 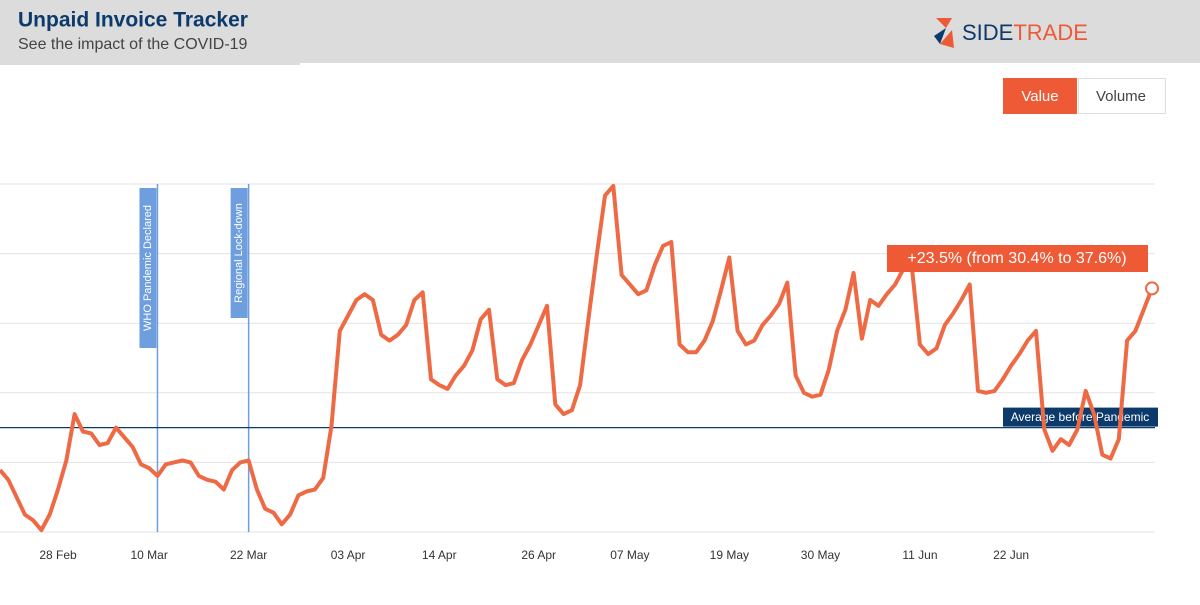 I want to click on x-tick-label: 14 Apr, so click(x=439, y=555).